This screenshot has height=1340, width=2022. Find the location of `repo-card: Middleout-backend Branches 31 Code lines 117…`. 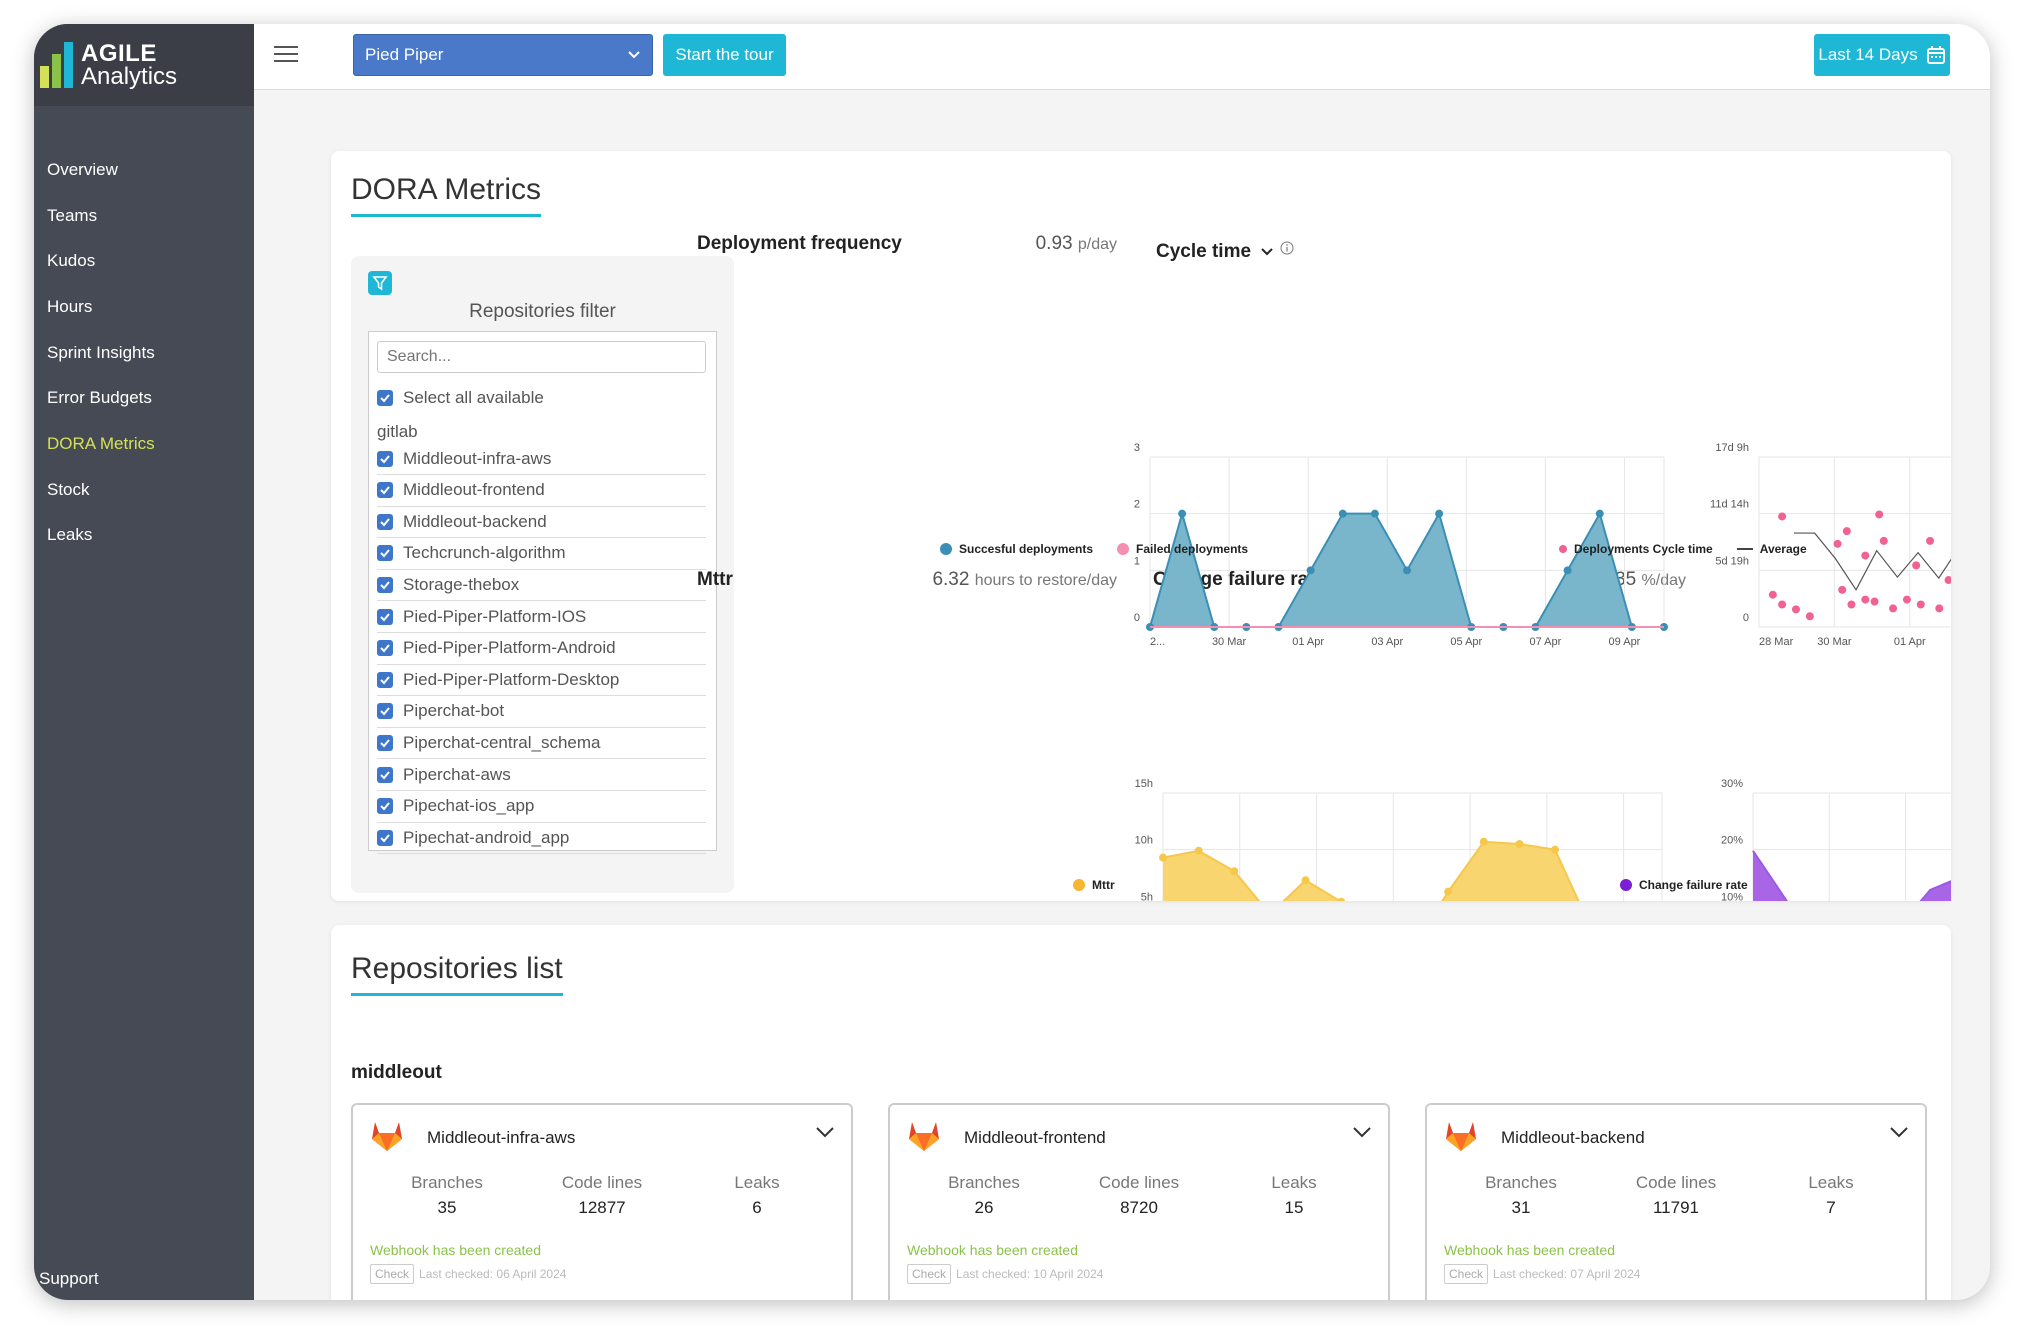

repo-card: Middleout-backend Branches 31 Code lines 117… is located at coordinates (1676, 1201).